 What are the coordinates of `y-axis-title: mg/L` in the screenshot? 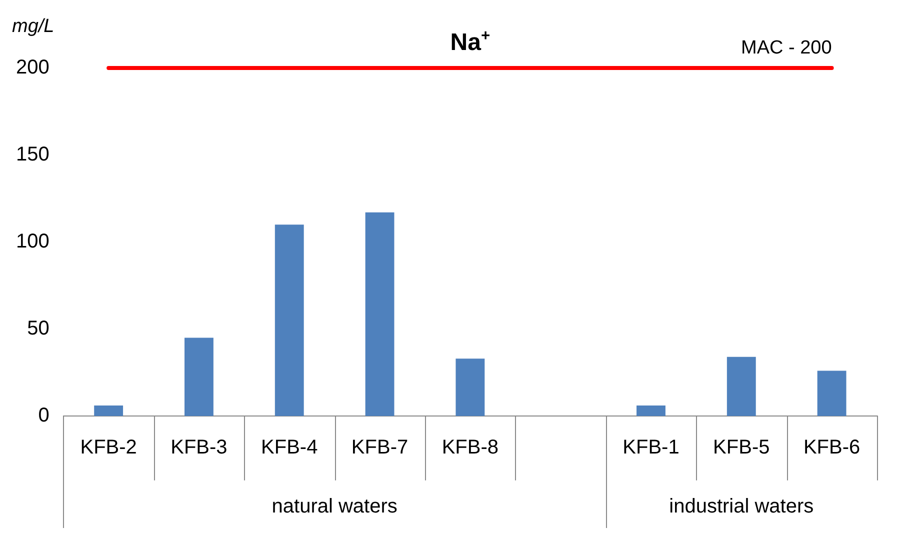 It's located at (33, 26).